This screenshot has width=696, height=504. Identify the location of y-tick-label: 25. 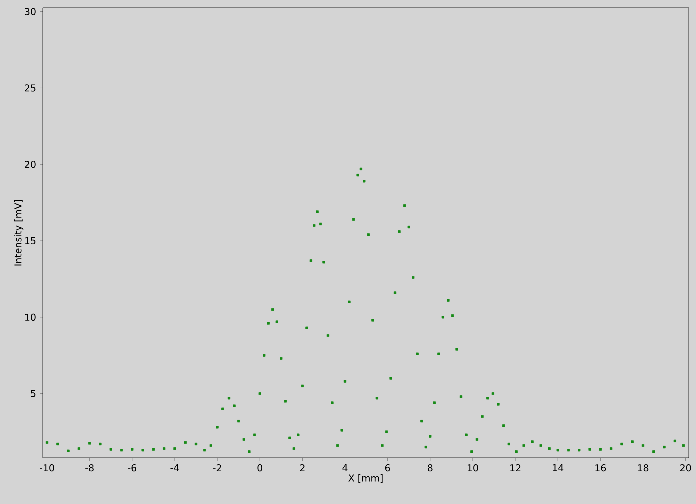
(30, 88).